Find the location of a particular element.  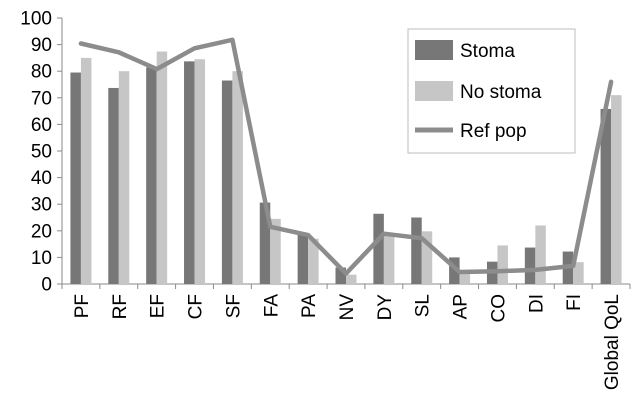

legend-swatch-stoma is located at coordinates (434, 50).